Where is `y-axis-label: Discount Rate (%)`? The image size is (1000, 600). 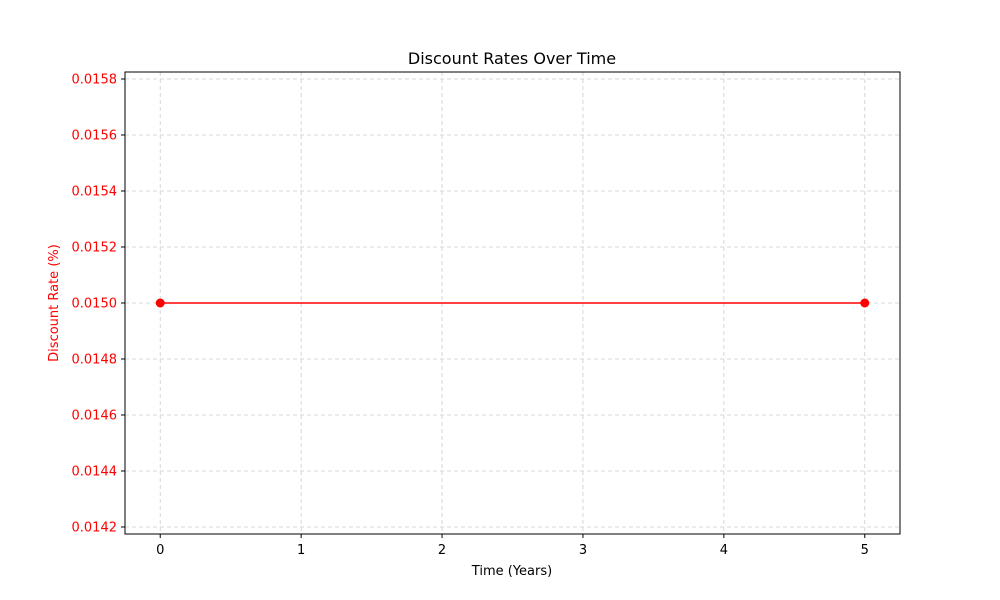
y-axis-label: Discount Rate (%) is located at coordinates (54, 303).